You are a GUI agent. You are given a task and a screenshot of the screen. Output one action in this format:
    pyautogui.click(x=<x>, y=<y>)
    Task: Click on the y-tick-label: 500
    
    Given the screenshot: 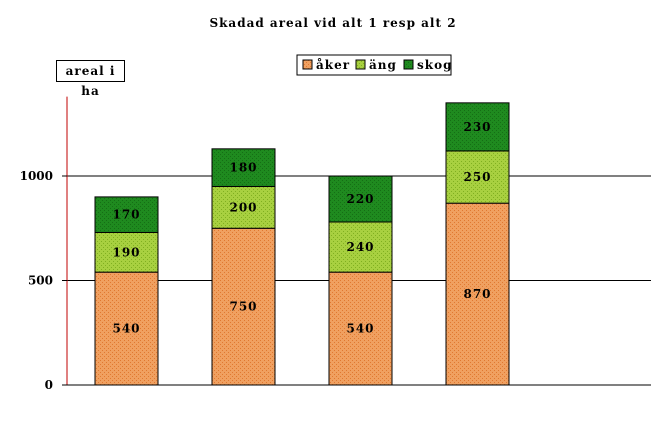 What is the action you would take?
    pyautogui.click(x=40, y=281)
    